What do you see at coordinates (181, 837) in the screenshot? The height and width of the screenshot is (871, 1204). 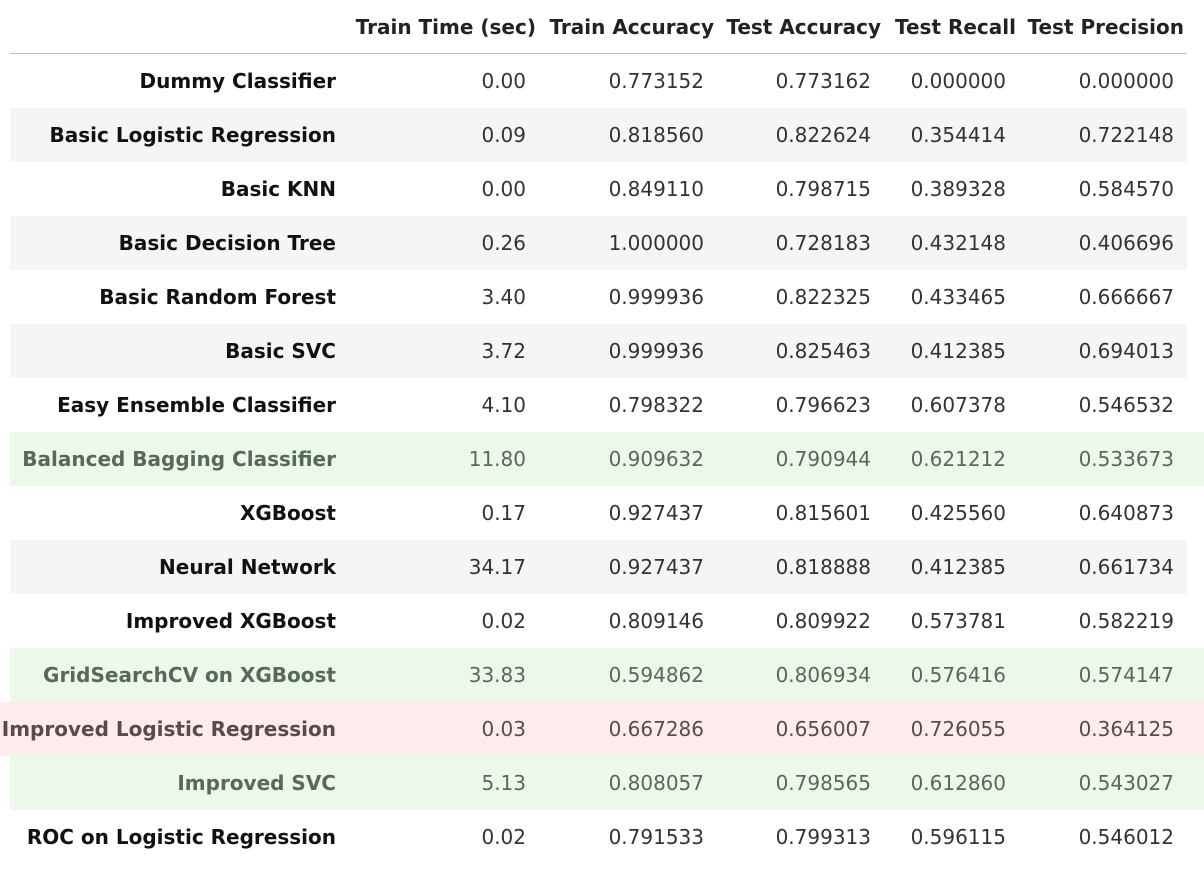 I see `row-label: ROC on Logistic Regression` at bounding box center [181, 837].